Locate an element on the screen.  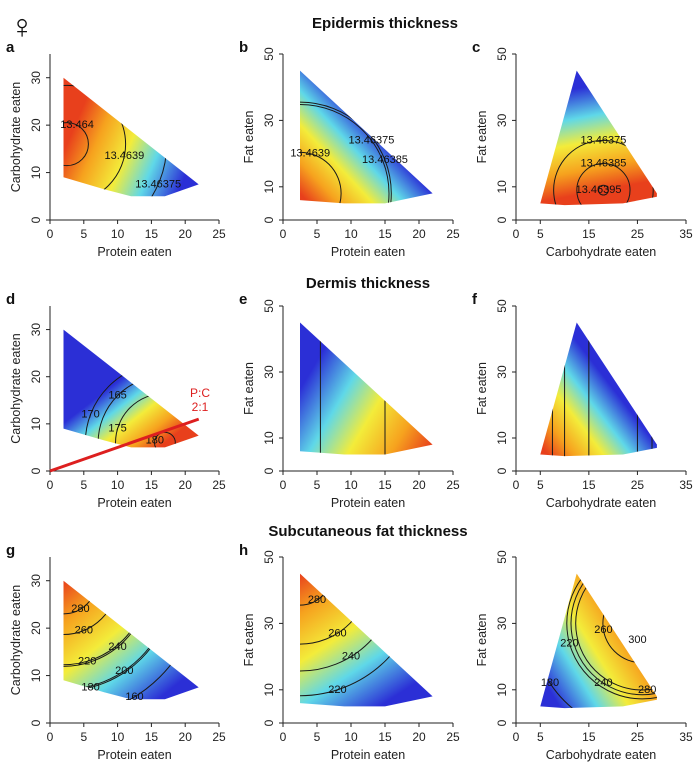
section-title-dermis: Dermis thickness is located at coordinates (368, 283).